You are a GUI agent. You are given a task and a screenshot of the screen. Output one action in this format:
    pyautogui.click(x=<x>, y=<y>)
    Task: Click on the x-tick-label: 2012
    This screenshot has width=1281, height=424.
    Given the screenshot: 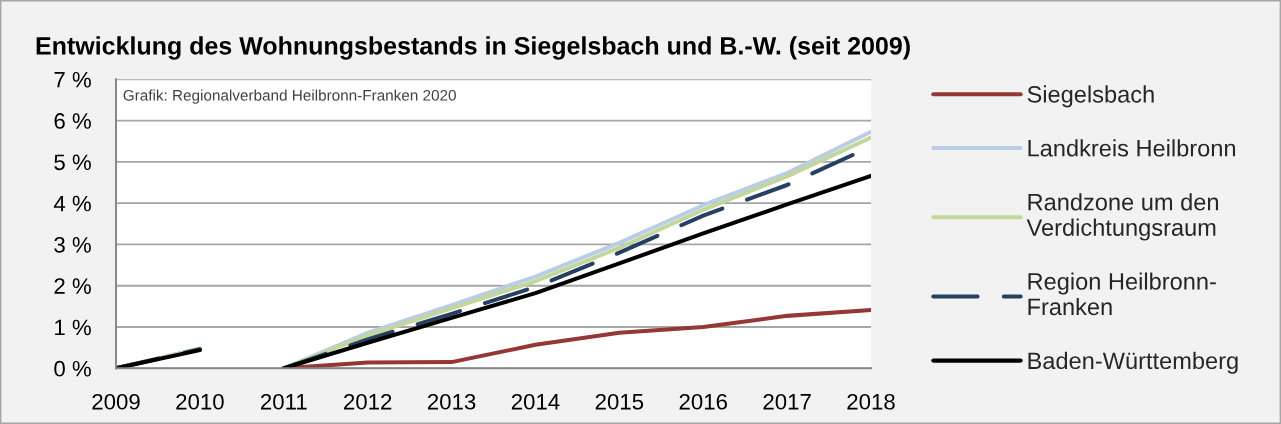 What is the action you would take?
    pyautogui.click(x=368, y=401)
    